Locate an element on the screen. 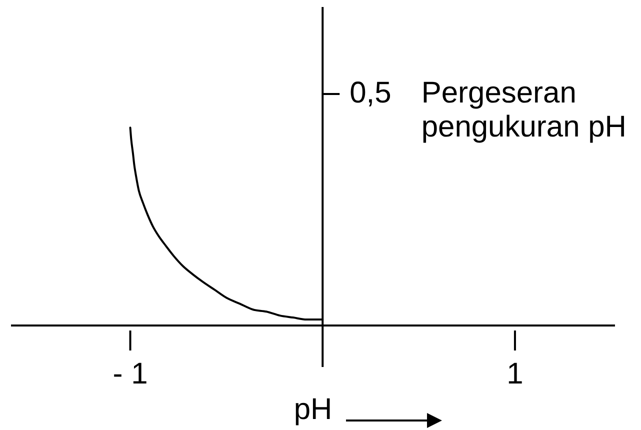 The image size is (641, 430). x-axis-title: pH is located at coordinates (313, 409).